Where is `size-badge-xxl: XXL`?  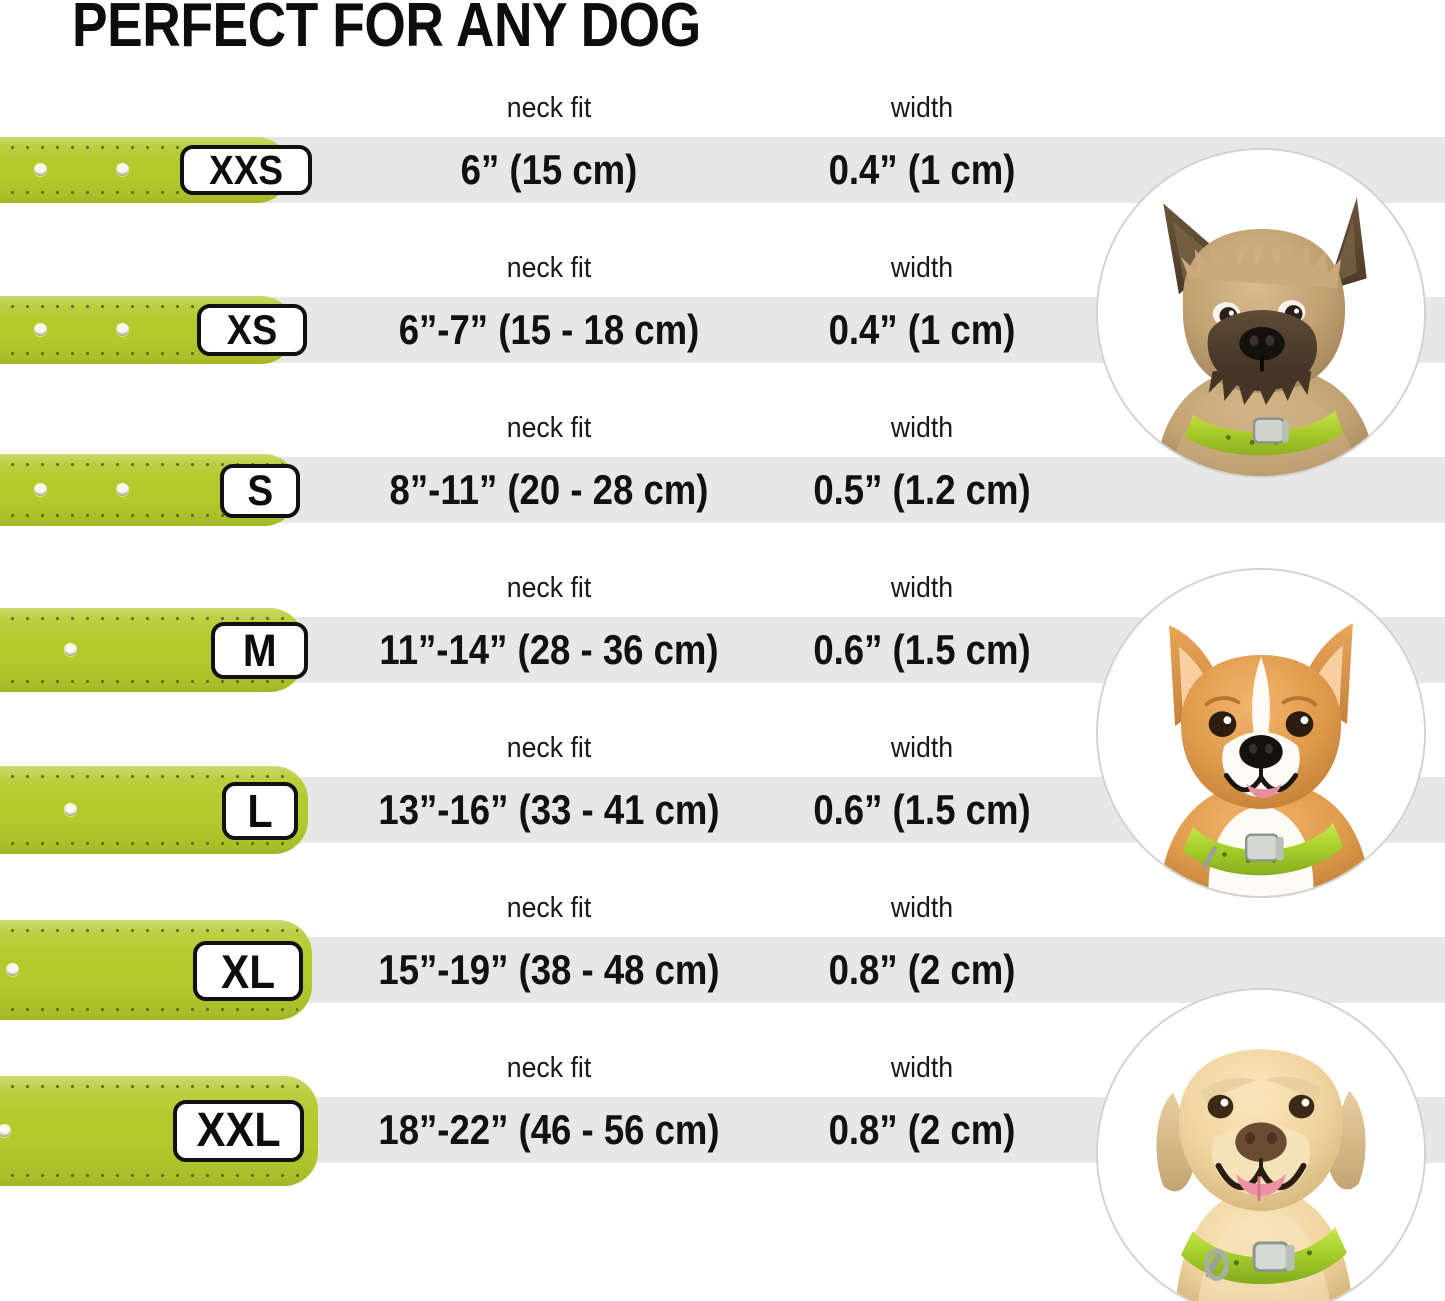 size-badge-xxl: XXL is located at coordinates (238, 1131).